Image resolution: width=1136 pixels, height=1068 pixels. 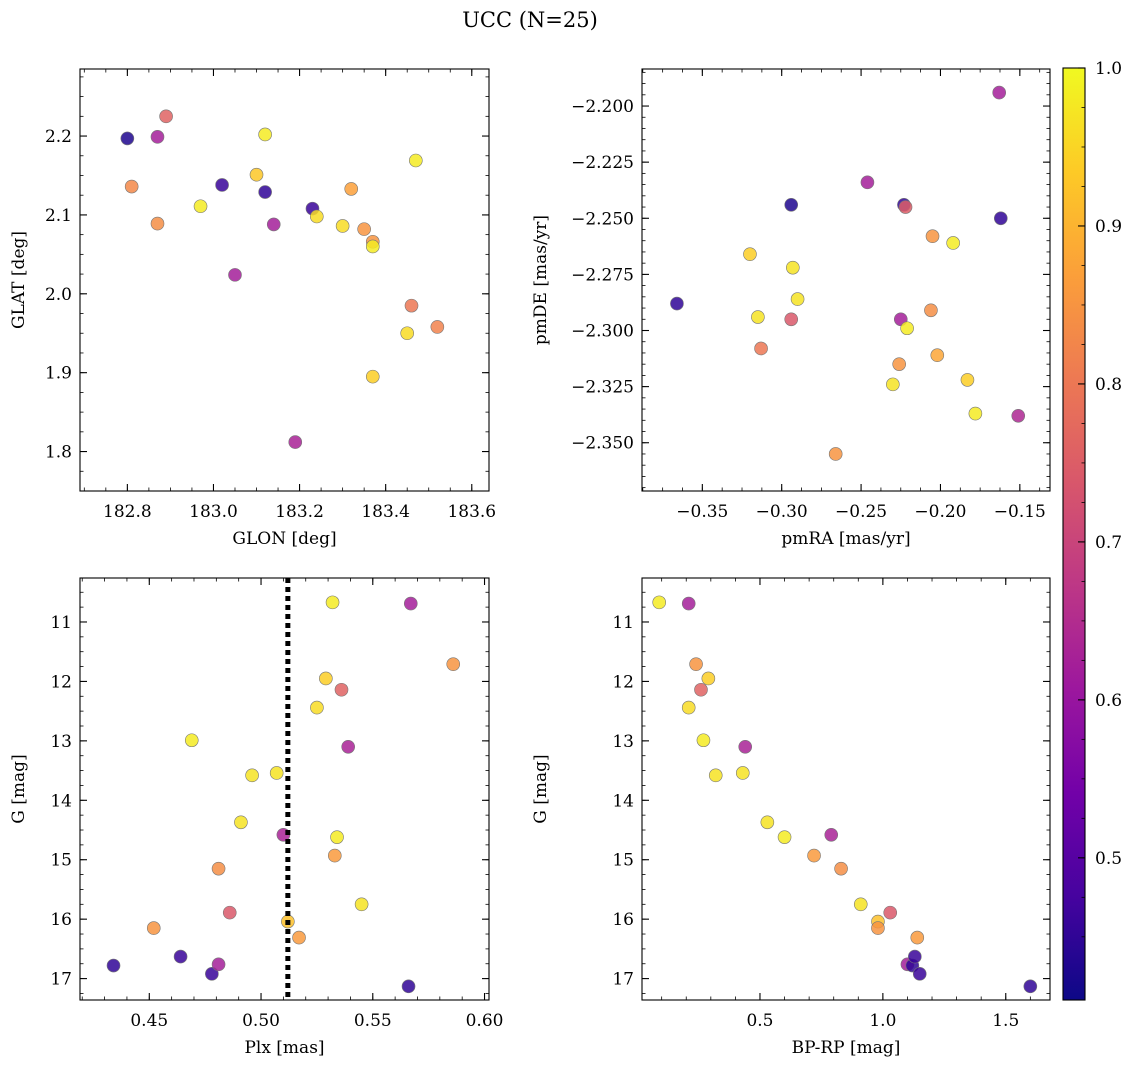 What do you see at coordinates (602, 163) in the screenshot?
I see `y-tick-label: −2.225` at bounding box center [602, 163].